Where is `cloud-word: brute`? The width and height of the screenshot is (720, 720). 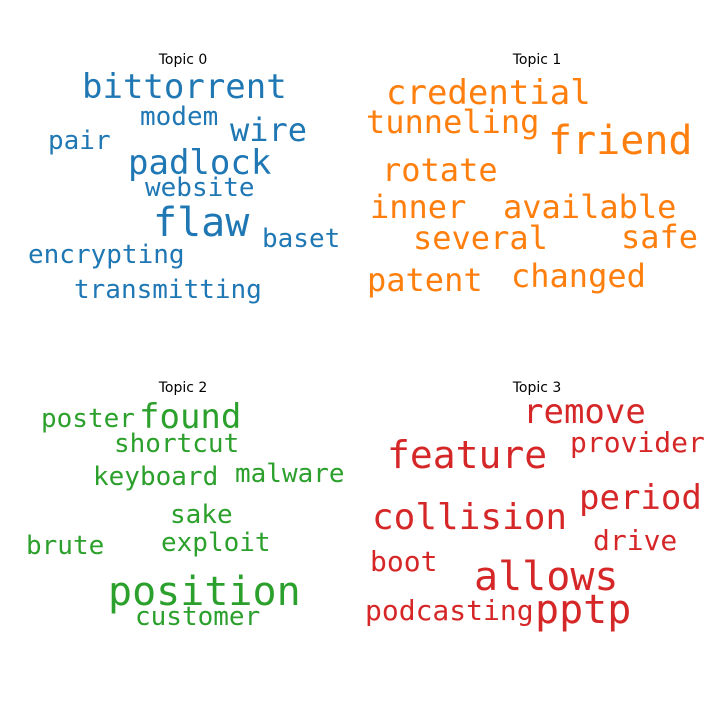 cloud-word: brute is located at coordinates (65, 546).